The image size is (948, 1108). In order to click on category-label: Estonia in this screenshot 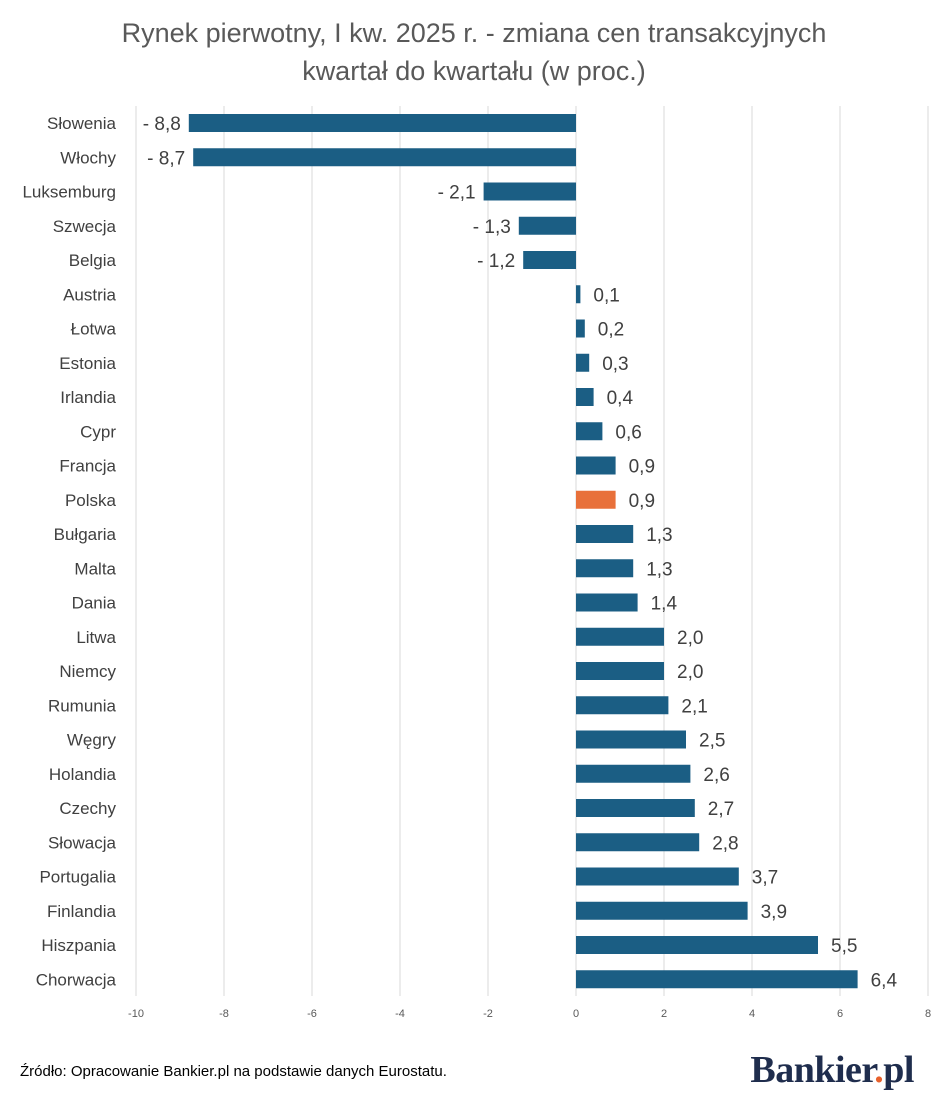, I will do `click(87, 363)`.